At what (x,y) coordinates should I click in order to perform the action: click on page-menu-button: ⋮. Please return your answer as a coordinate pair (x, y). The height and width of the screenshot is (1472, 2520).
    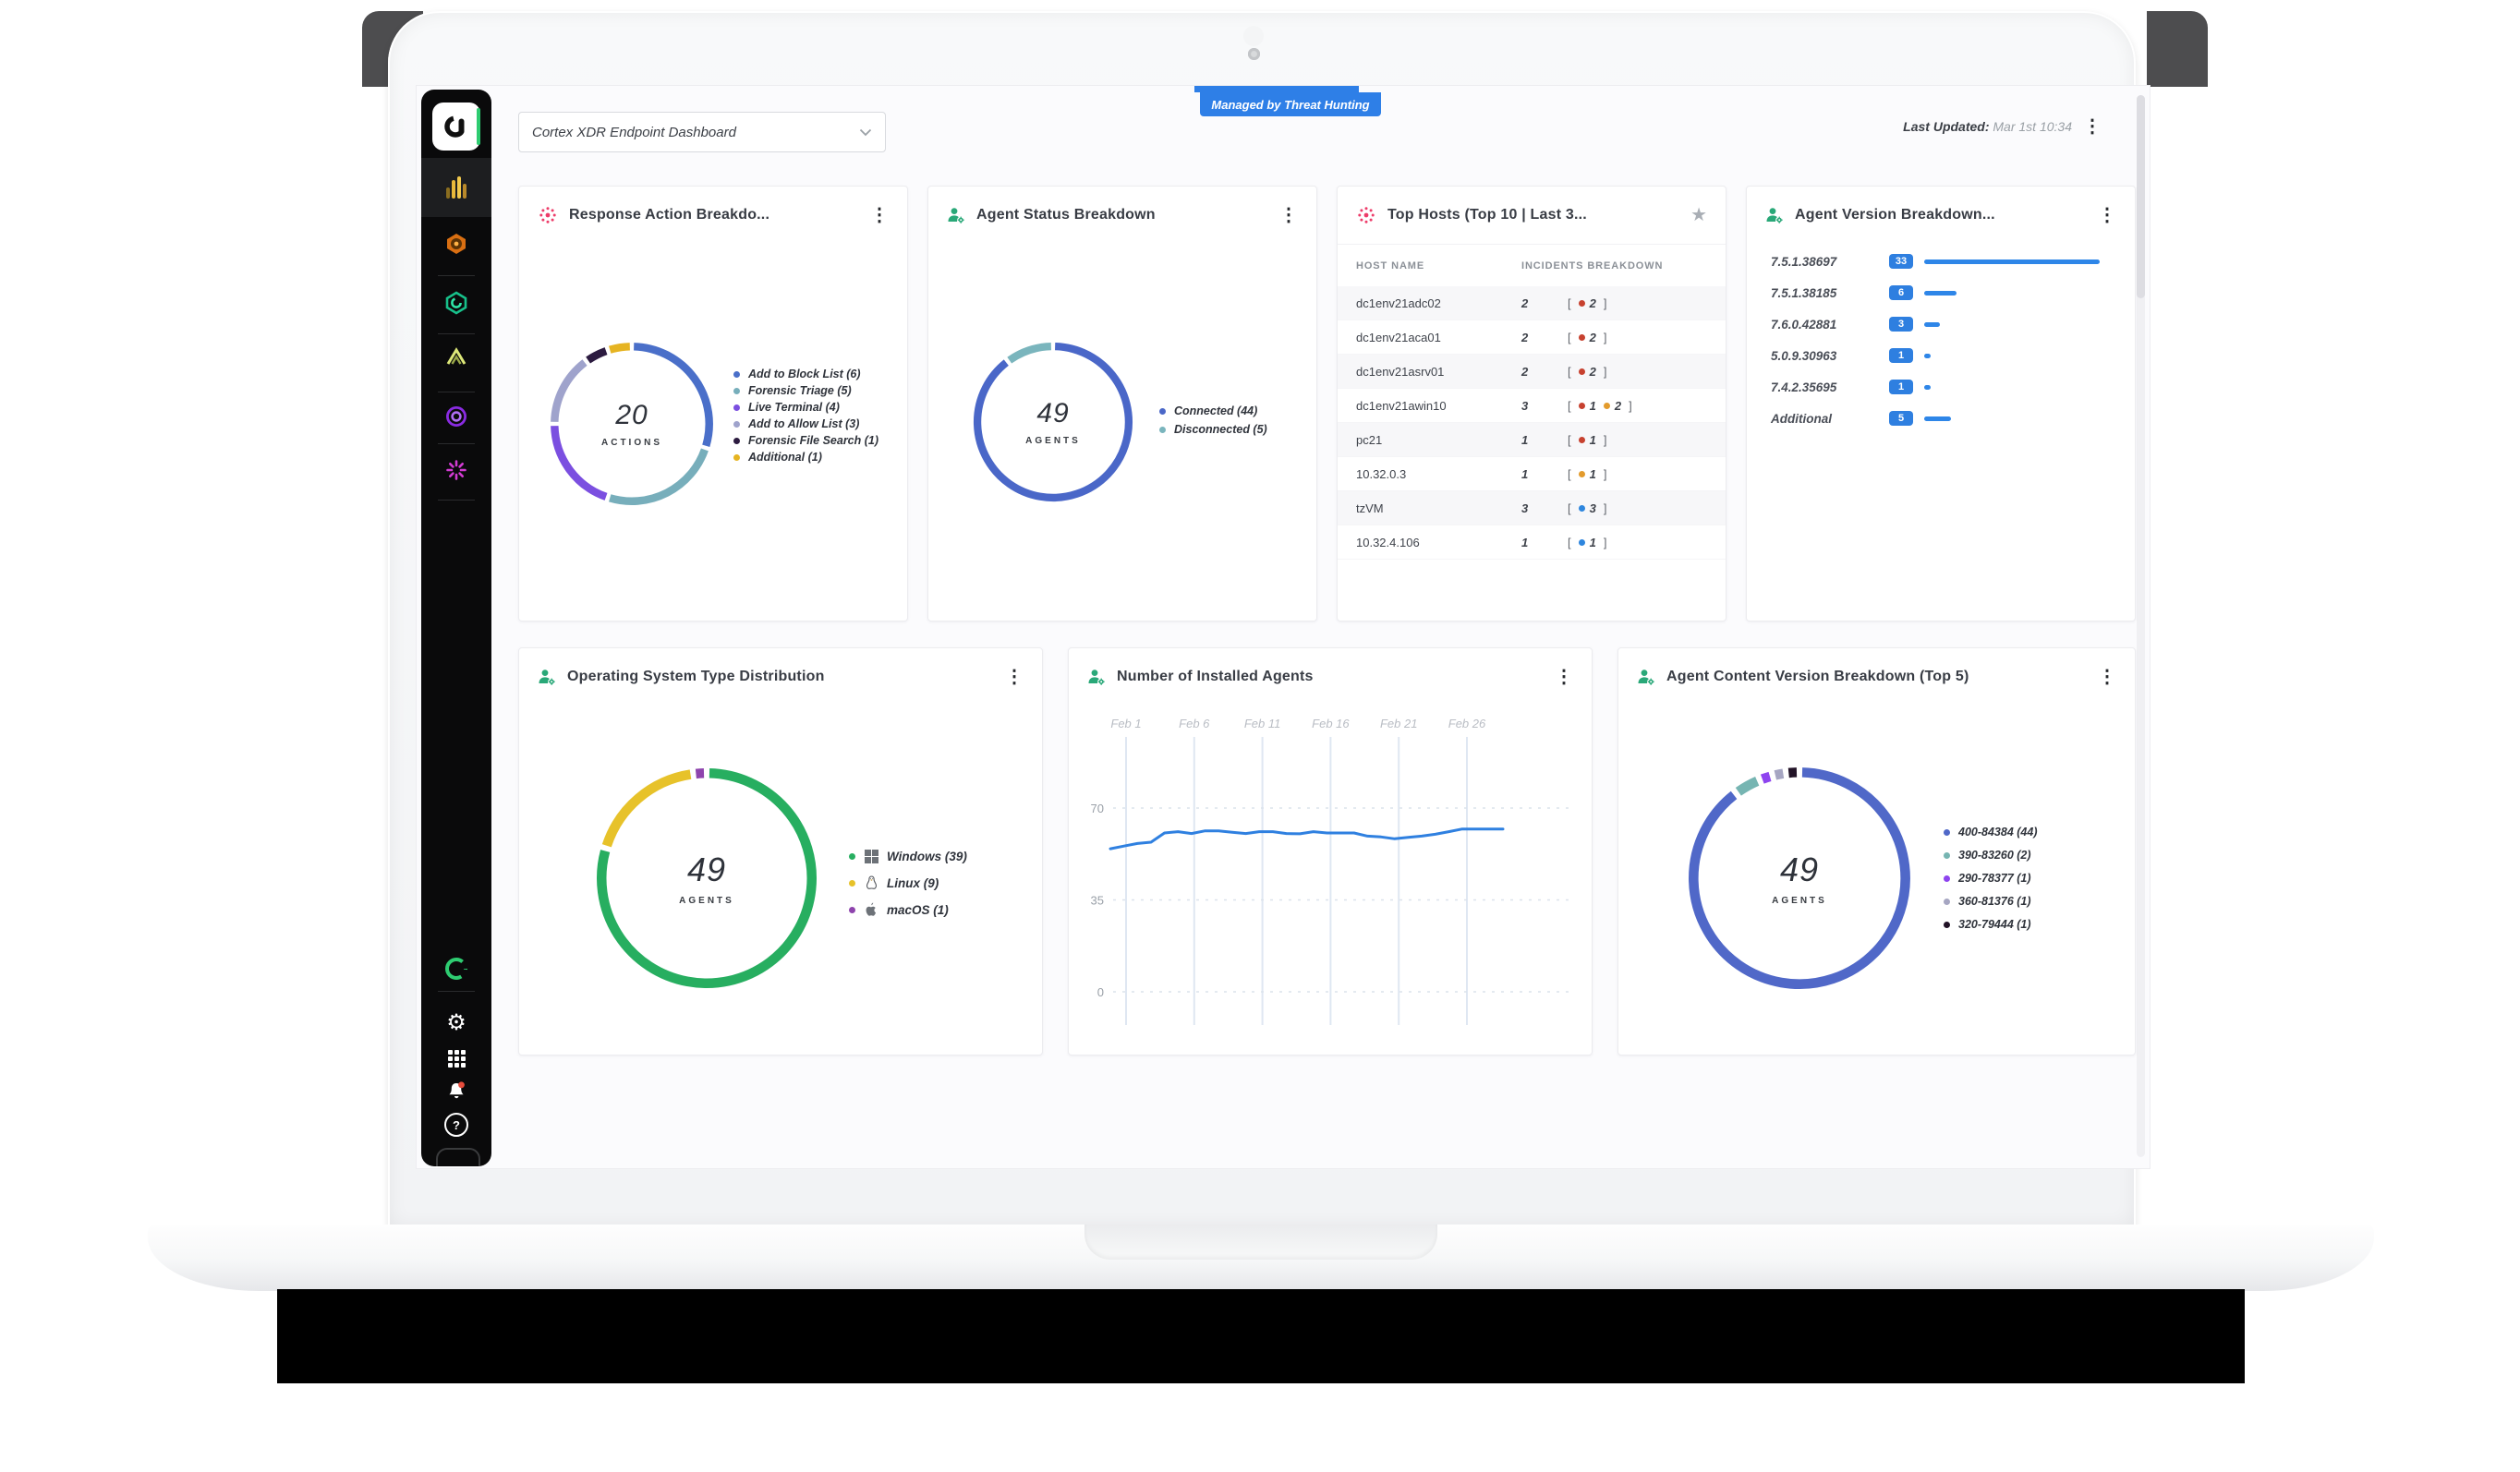
    Looking at the image, I should click on (2092, 126).